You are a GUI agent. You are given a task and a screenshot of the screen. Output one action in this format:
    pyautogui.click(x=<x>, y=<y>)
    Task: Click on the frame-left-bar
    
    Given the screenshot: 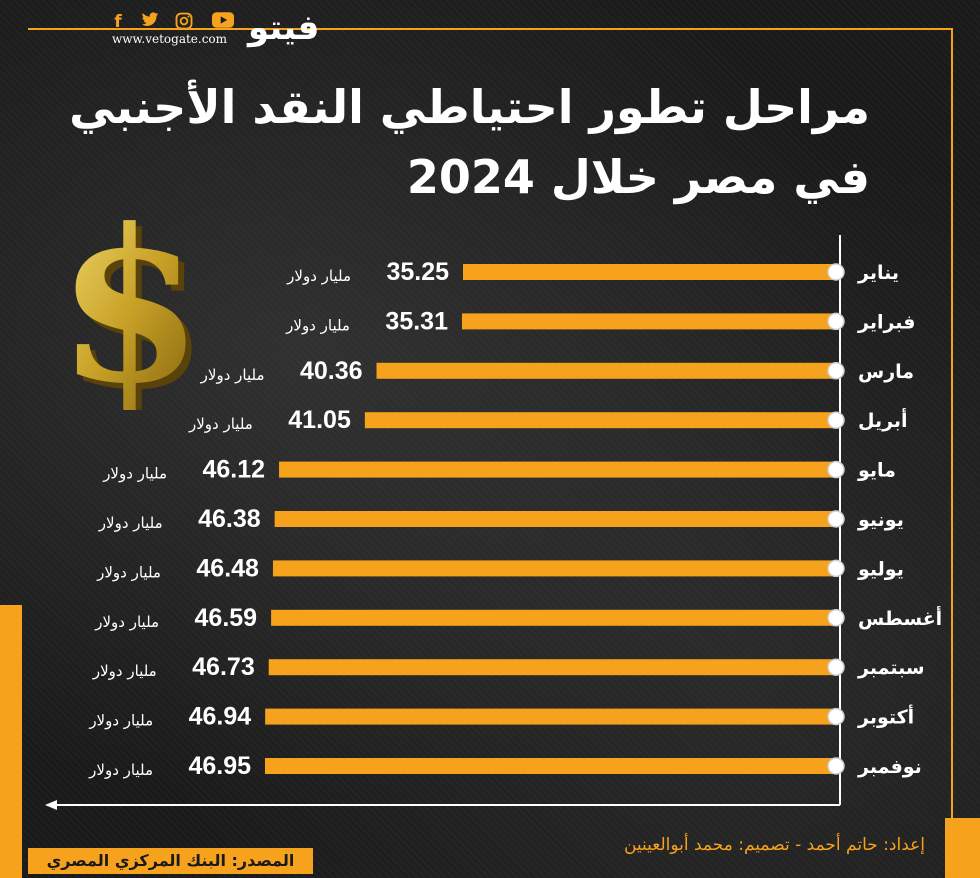 What is the action you would take?
    pyautogui.click(x=11, y=741)
    